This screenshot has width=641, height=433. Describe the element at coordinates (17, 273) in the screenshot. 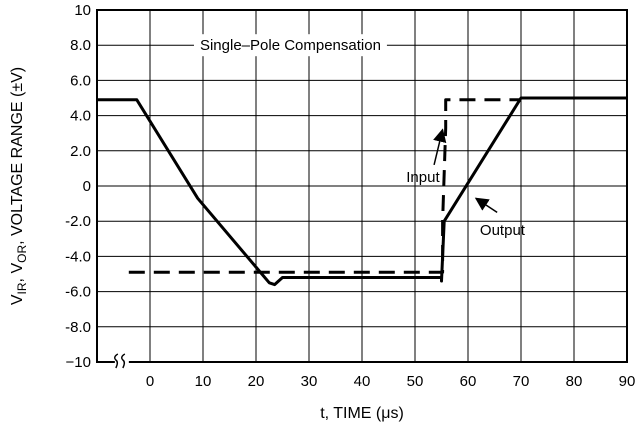

I see `y-label-sep: , V` at that location.